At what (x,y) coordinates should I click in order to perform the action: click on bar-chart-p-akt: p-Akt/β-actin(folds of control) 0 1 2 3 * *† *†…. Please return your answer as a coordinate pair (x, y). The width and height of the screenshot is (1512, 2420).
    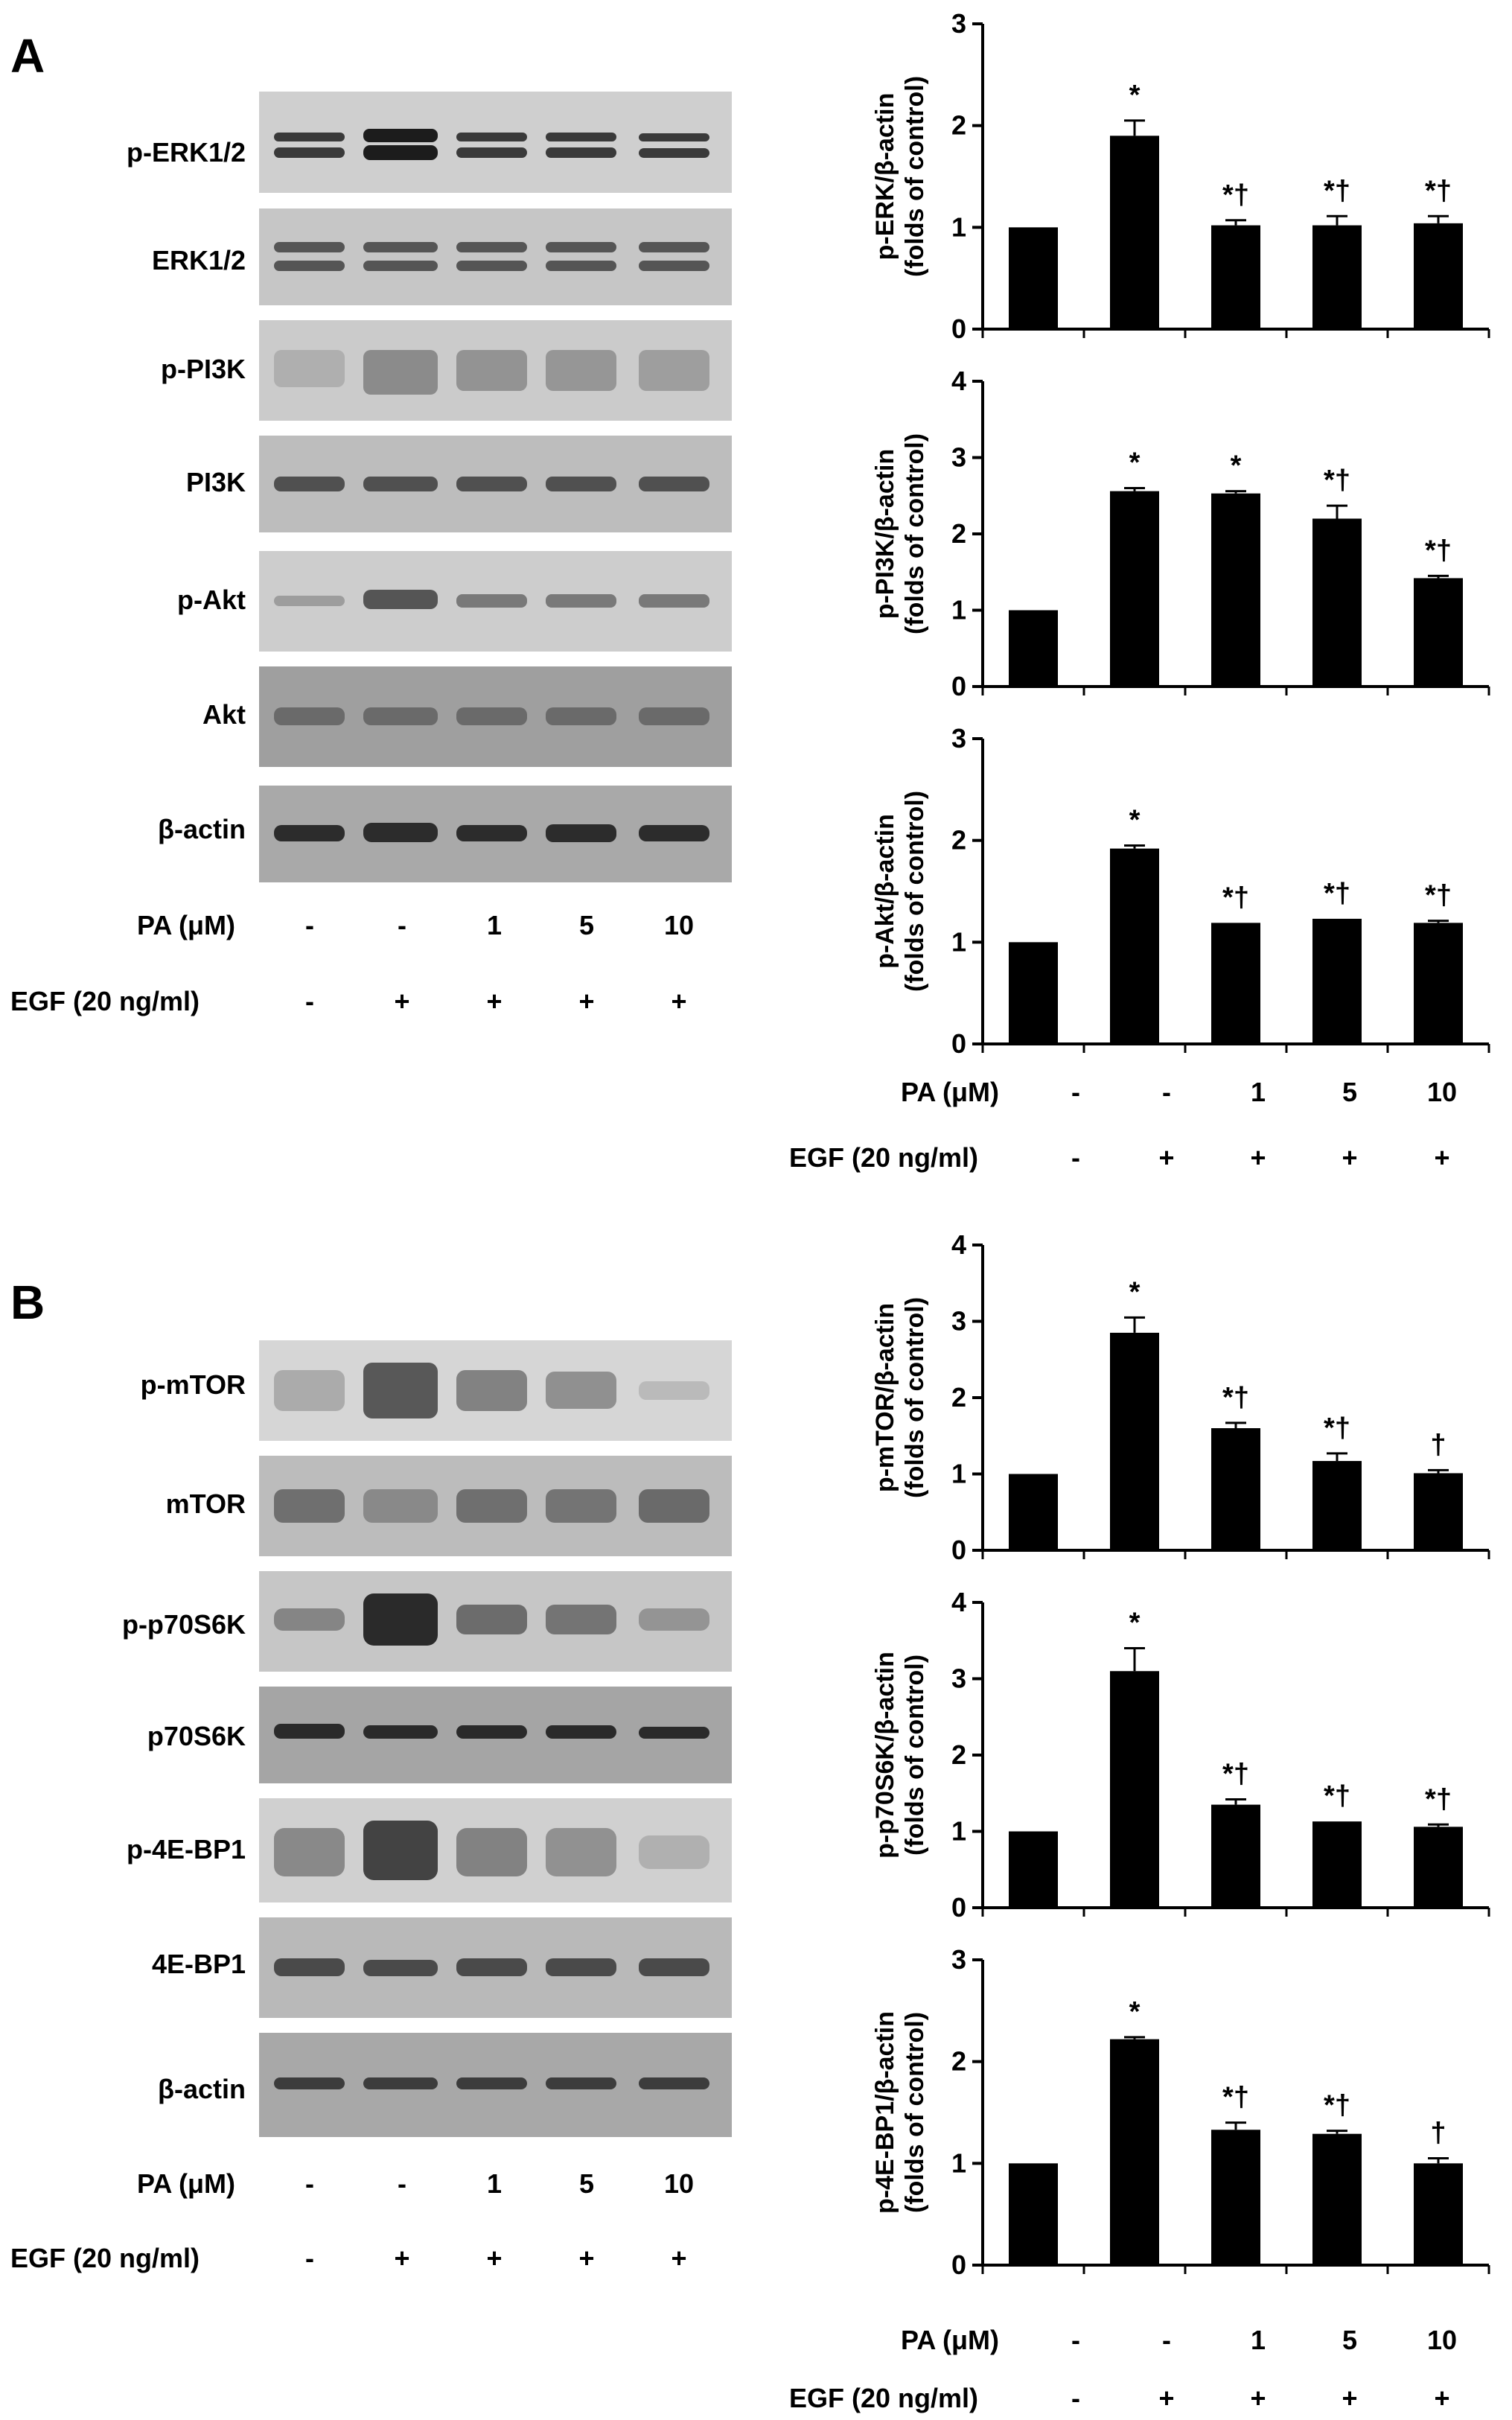
    Looking at the image, I should click on (1180, 891).